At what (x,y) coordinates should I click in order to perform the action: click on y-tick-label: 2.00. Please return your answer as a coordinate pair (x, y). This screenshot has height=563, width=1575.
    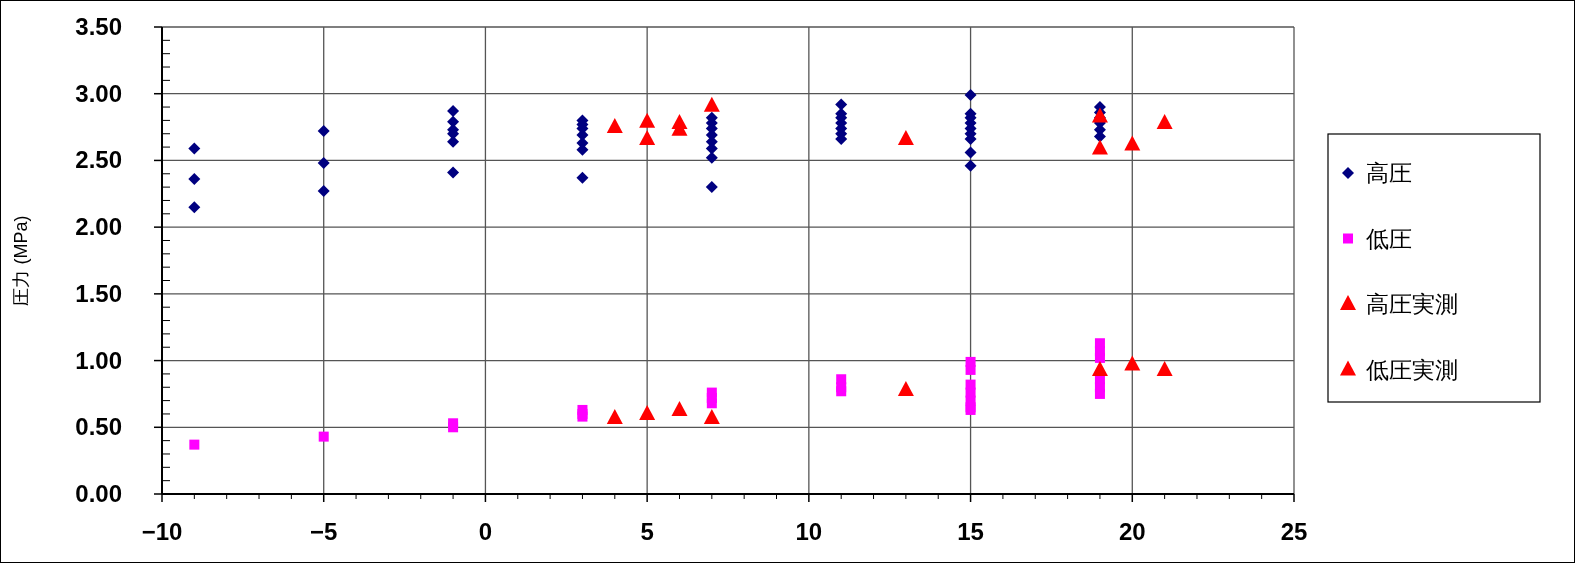
    Looking at the image, I should click on (98, 227).